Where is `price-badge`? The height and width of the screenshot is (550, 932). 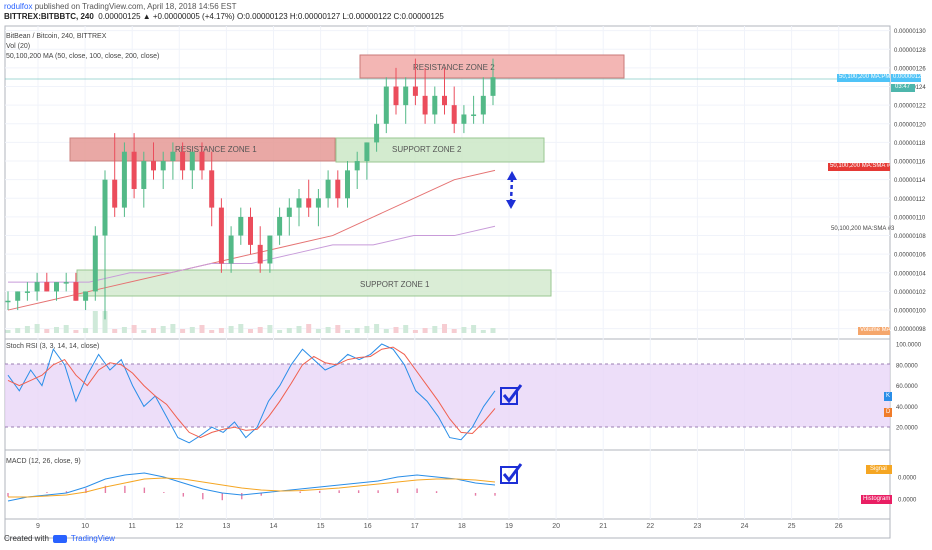
price-badge is located at coordinates (906, 78).